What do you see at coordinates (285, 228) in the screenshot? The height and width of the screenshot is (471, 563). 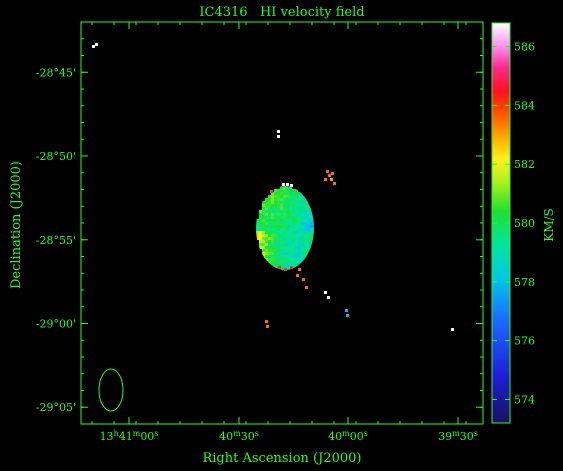 I see `galaxy-velocity-field` at bounding box center [285, 228].